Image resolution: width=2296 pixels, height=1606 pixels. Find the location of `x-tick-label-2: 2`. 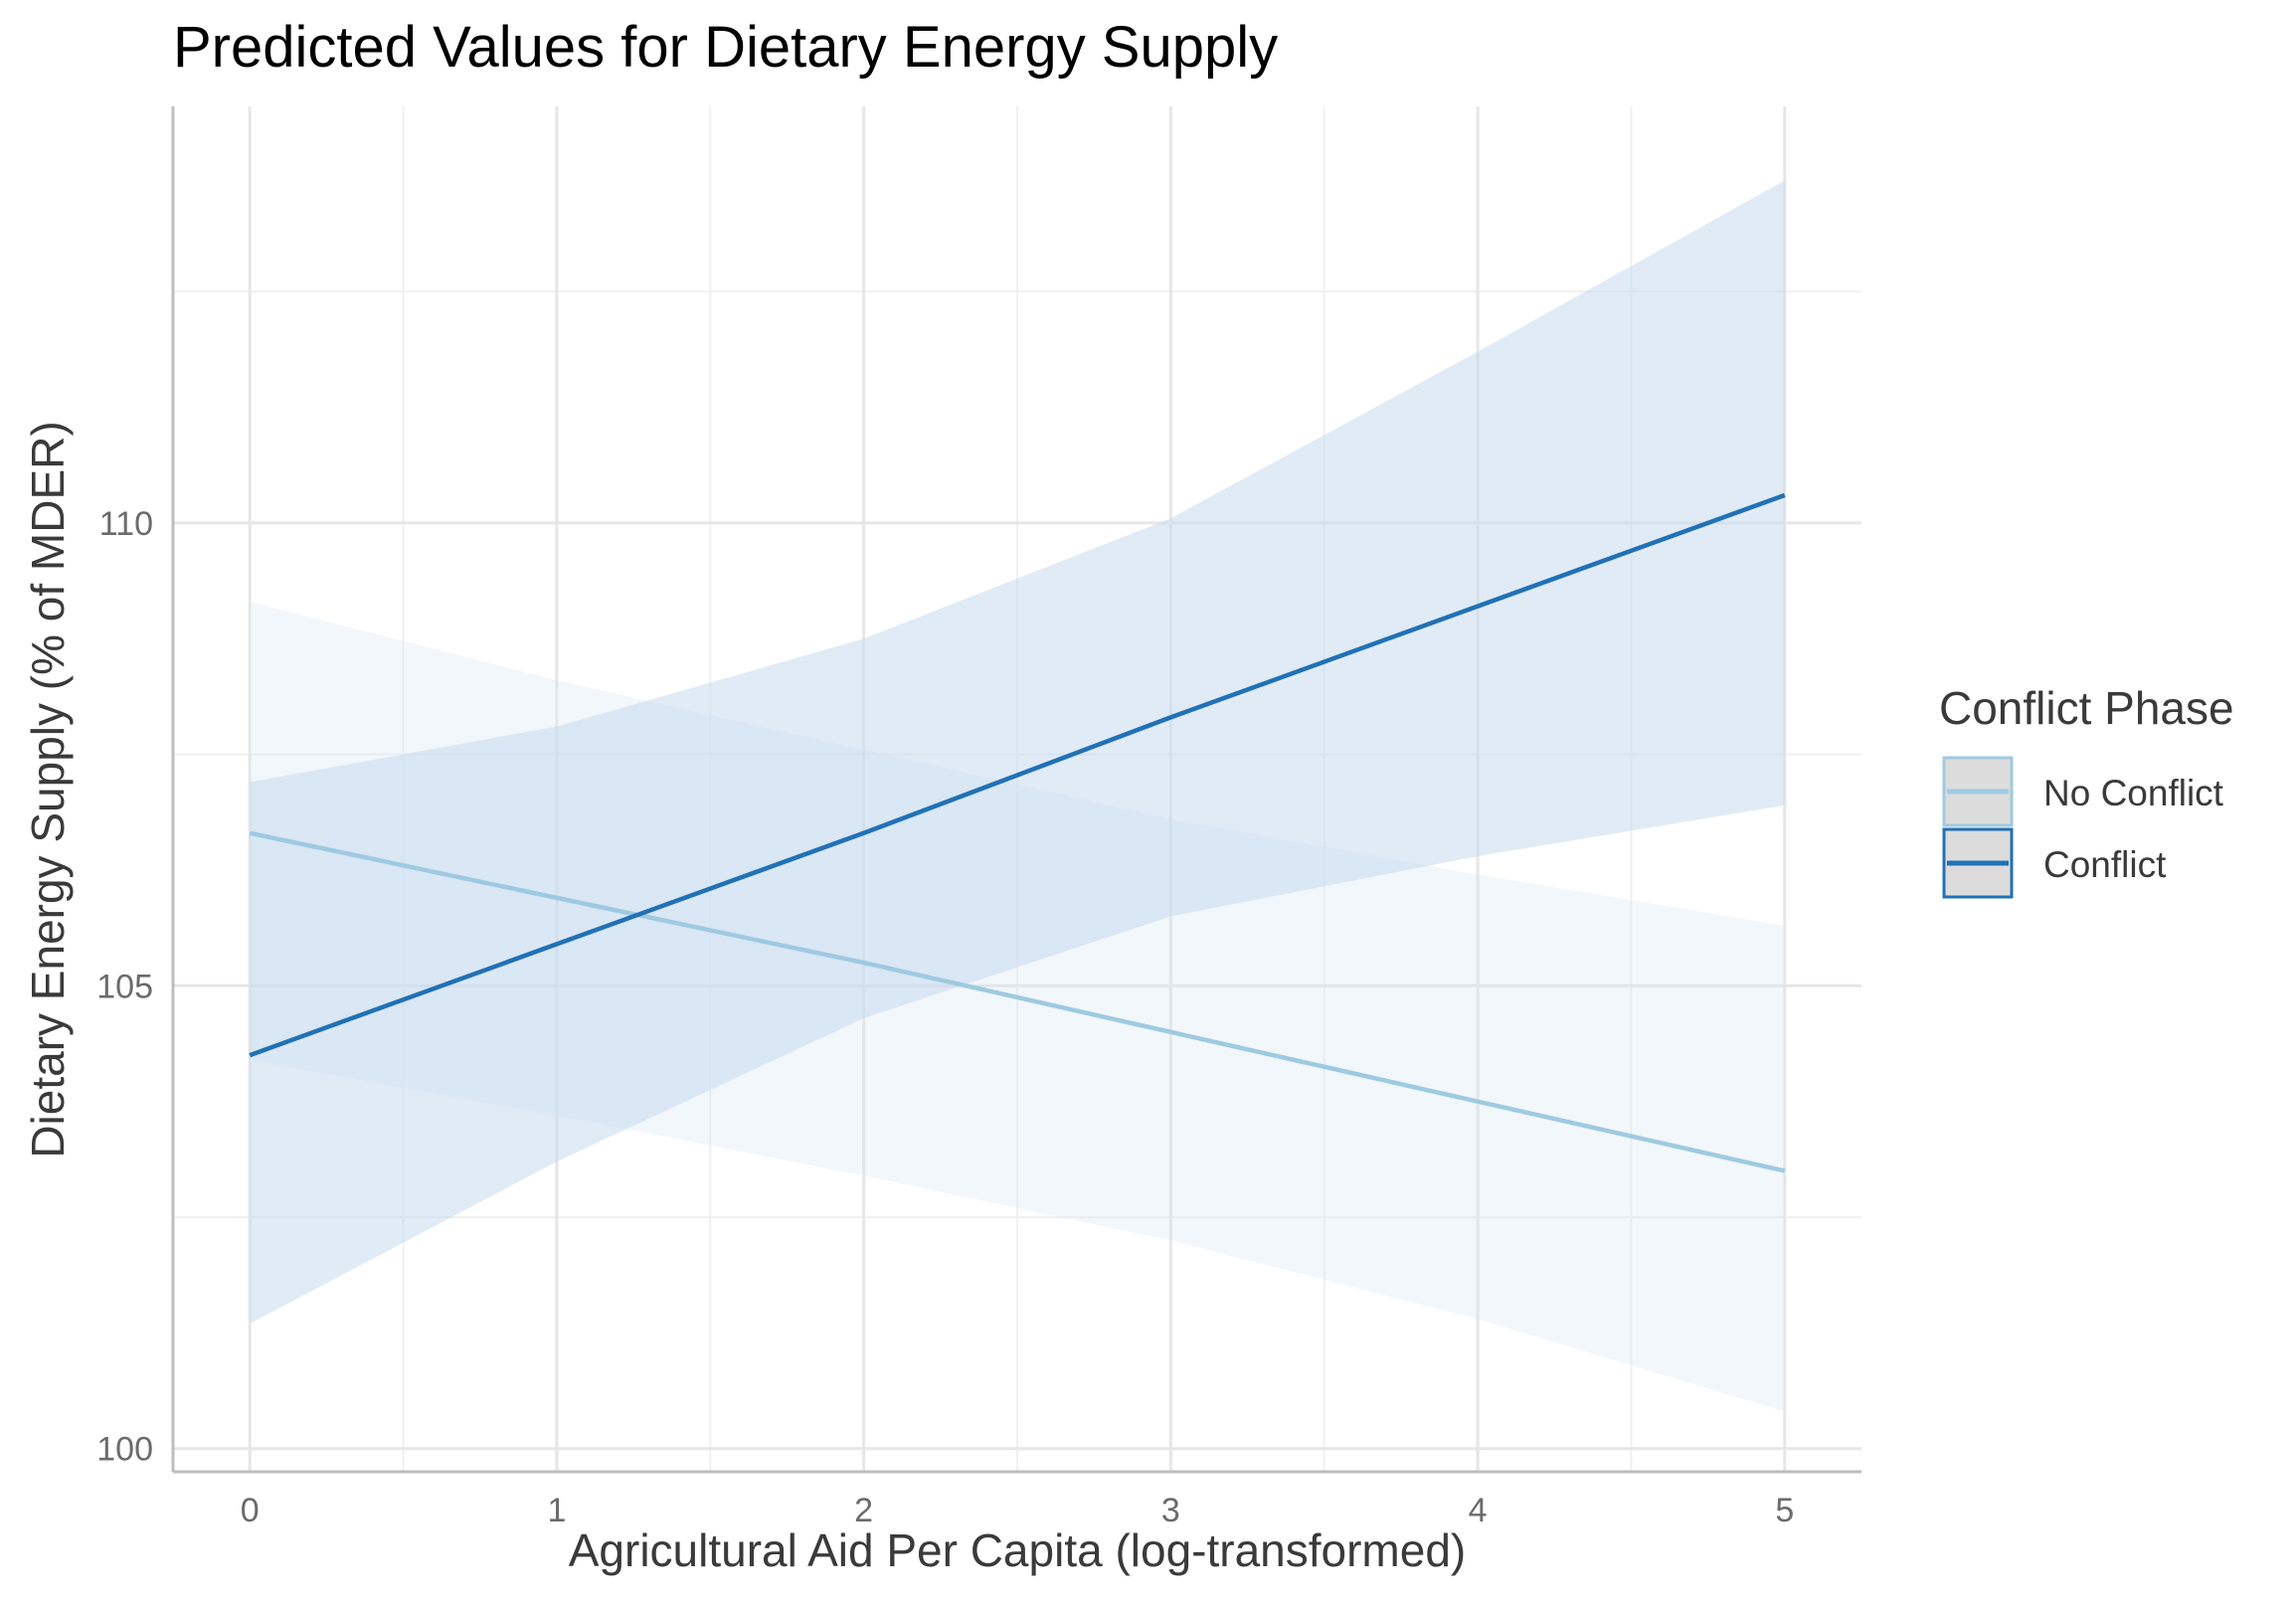

x-tick-label-2: 2 is located at coordinates (863, 1511).